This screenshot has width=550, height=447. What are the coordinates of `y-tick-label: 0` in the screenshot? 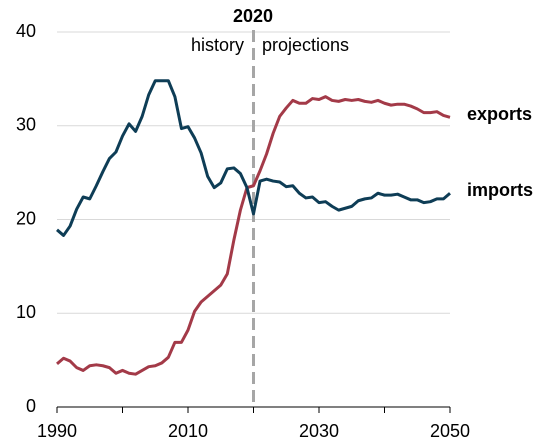 It's located at (31, 406).